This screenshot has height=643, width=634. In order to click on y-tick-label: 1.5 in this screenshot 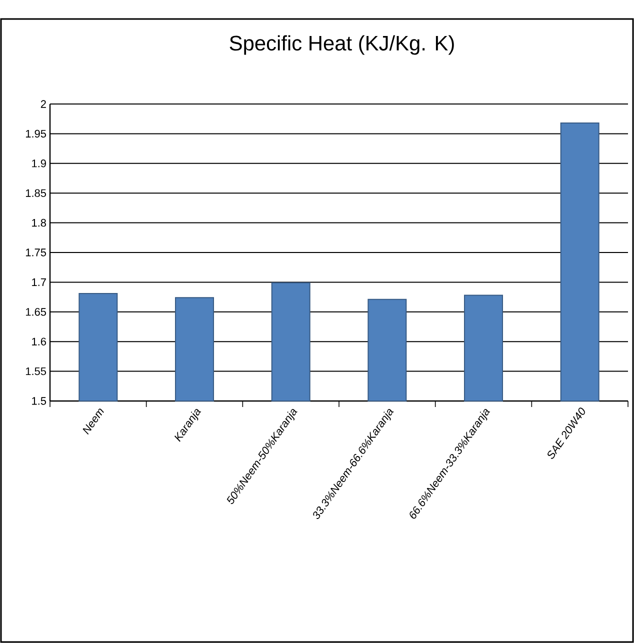, I will do `click(39, 401)`.